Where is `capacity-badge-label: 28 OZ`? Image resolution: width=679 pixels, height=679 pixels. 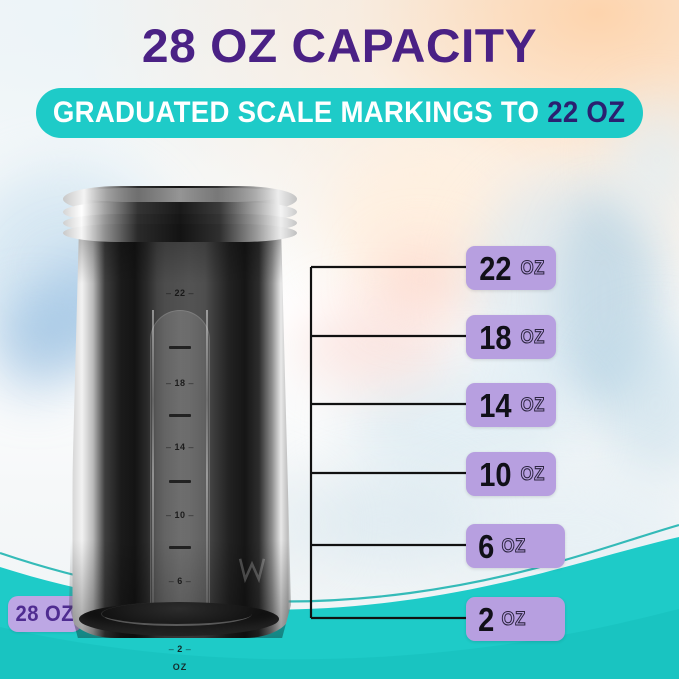 capacity-badge-label: 28 OZ is located at coordinates (45, 613).